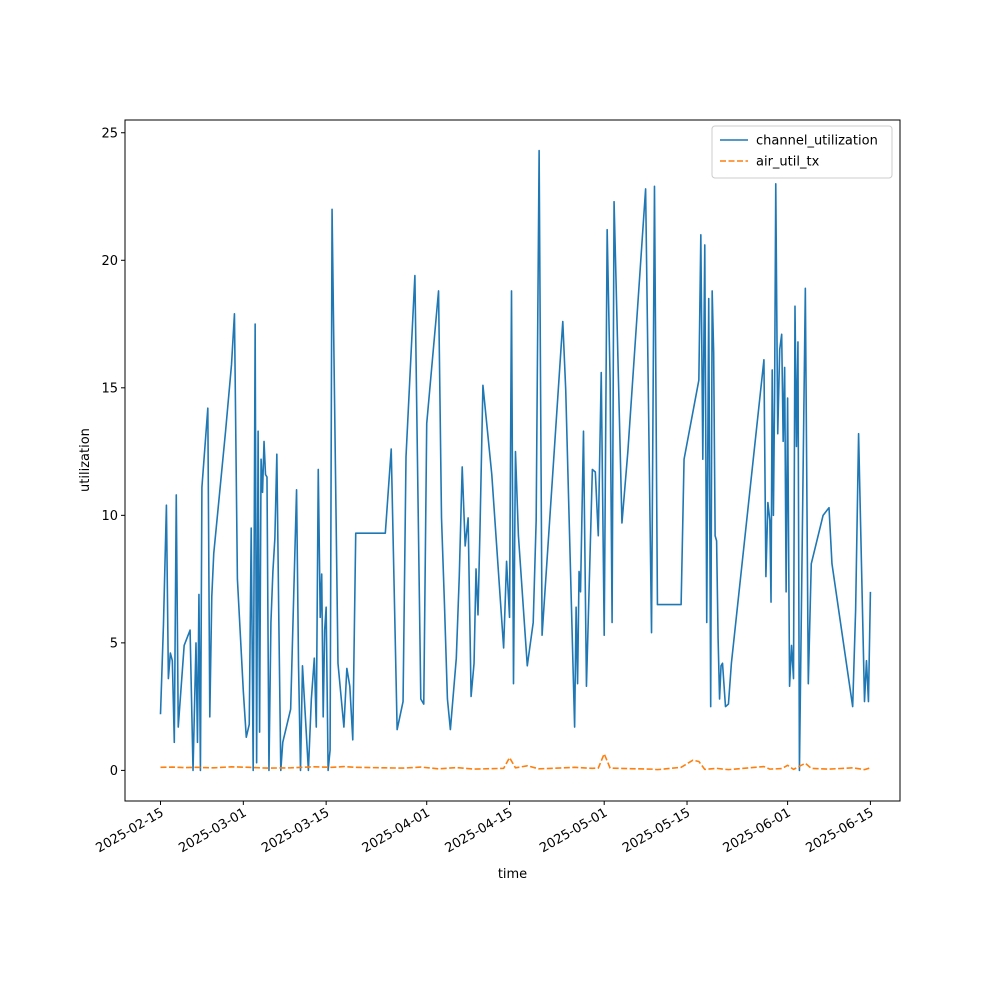 Image resolution: width=1000 pixels, height=1000 pixels. I want to click on legend-box, so click(802, 152).